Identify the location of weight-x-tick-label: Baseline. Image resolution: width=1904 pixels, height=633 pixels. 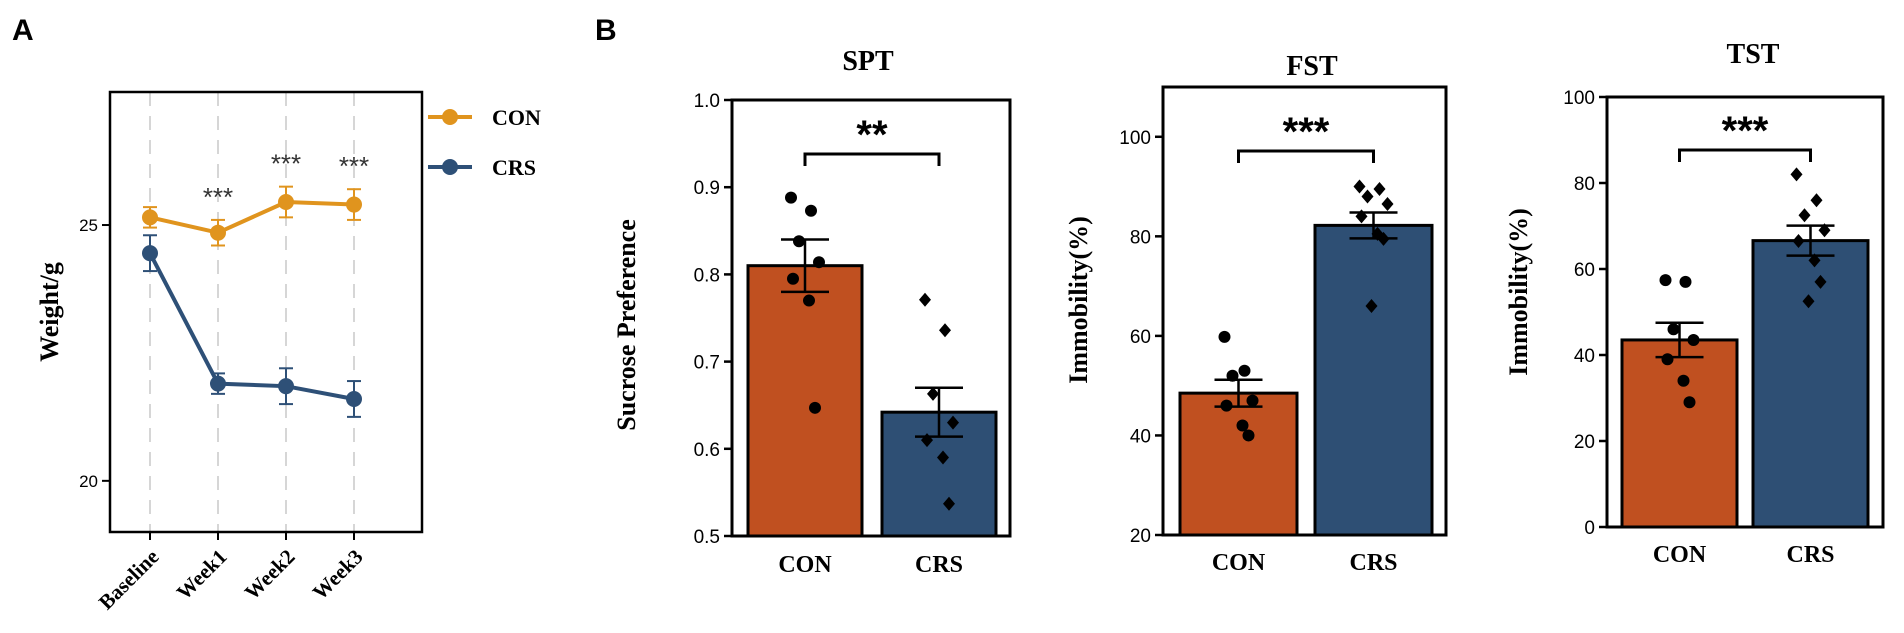
(129, 580).